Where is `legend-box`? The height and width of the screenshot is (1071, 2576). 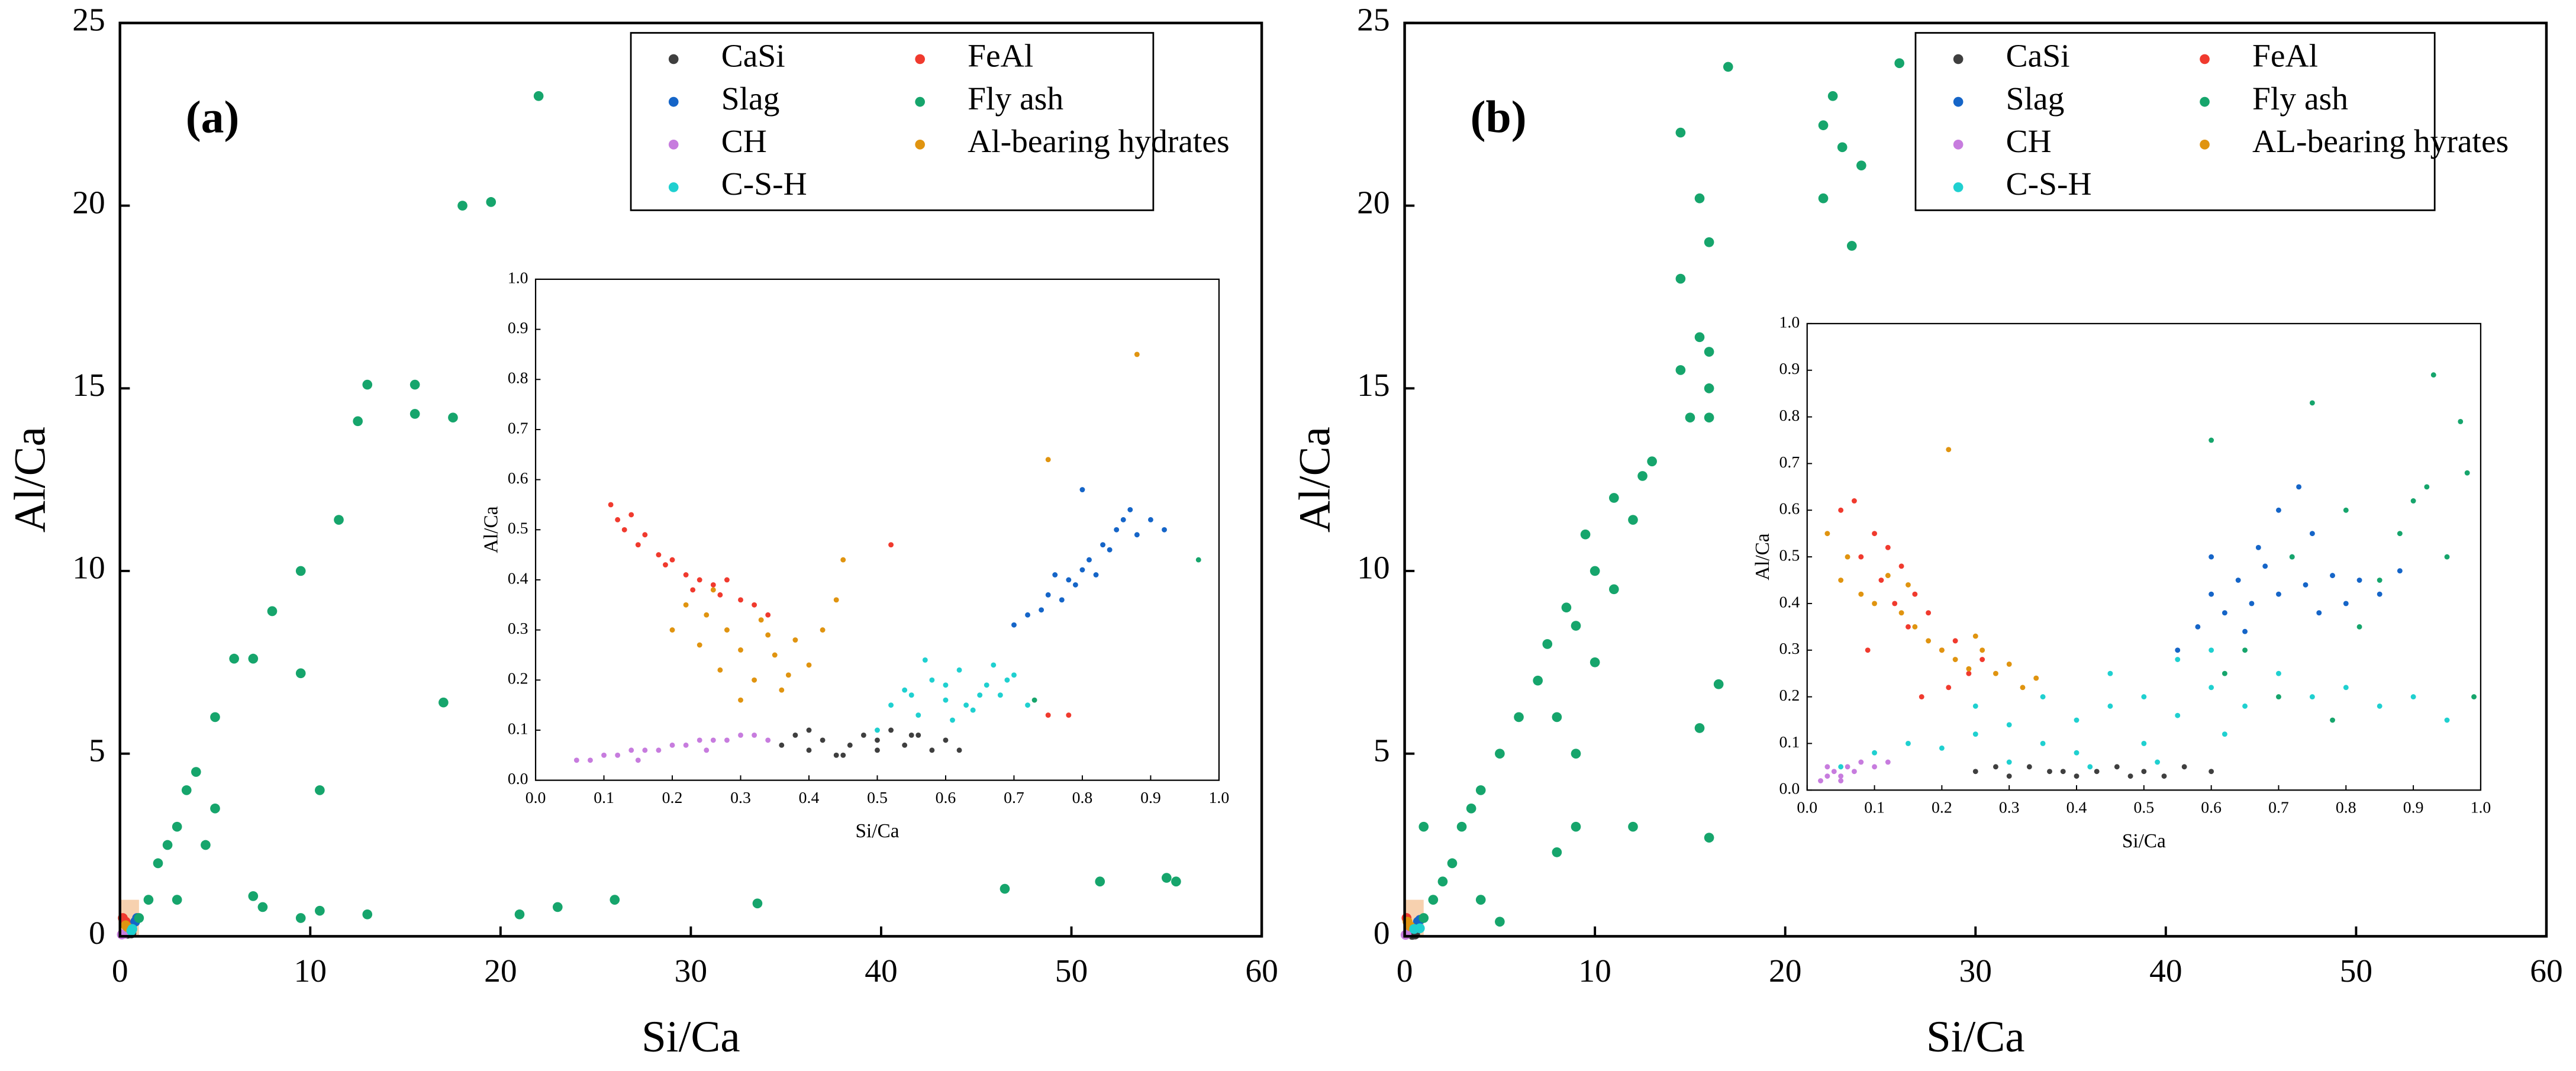 legend-box is located at coordinates (2175, 122).